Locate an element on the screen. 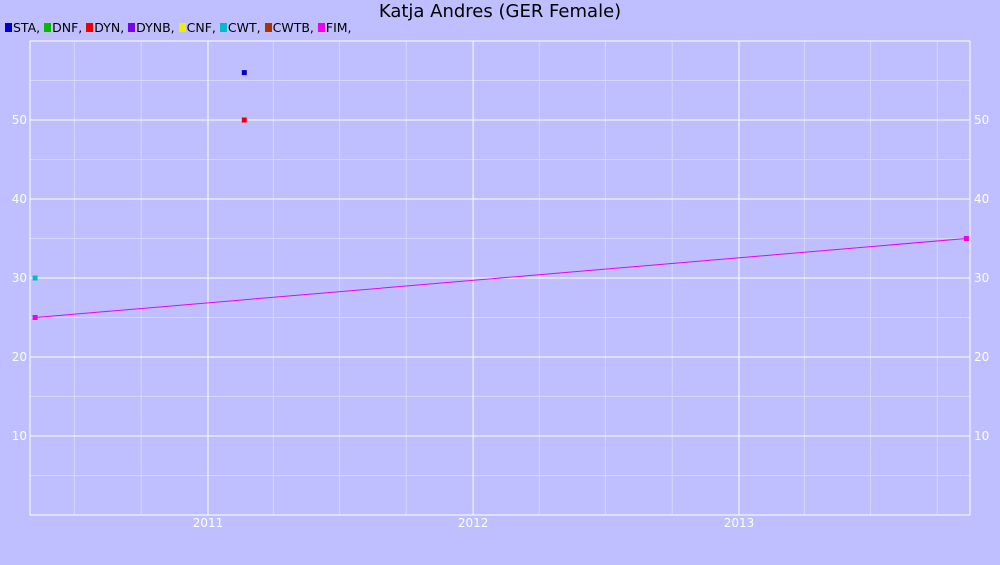 The image size is (1000, 565). y-tick-label-right: 20 is located at coordinates (981, 357).